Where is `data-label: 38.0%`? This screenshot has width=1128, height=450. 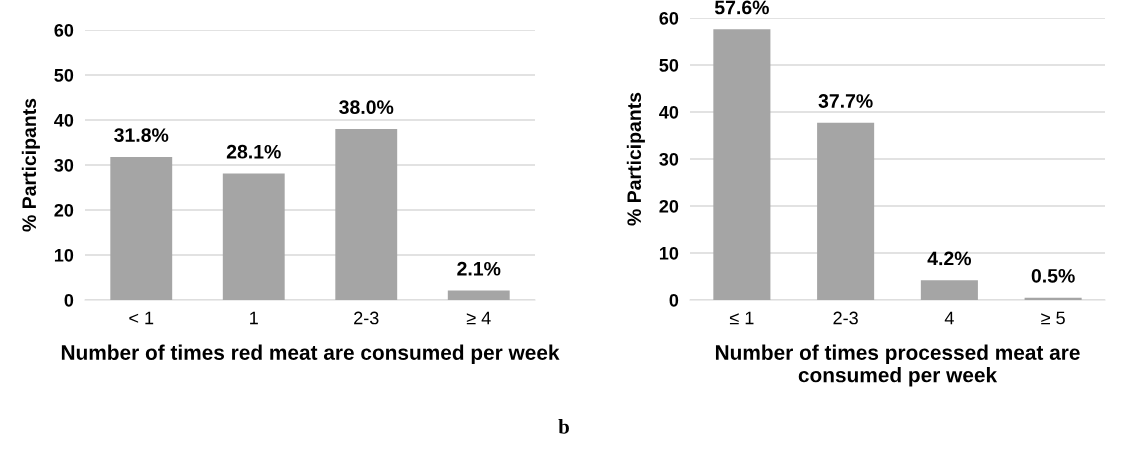
data-label: 38.0% is located at coordinates (366, 107).